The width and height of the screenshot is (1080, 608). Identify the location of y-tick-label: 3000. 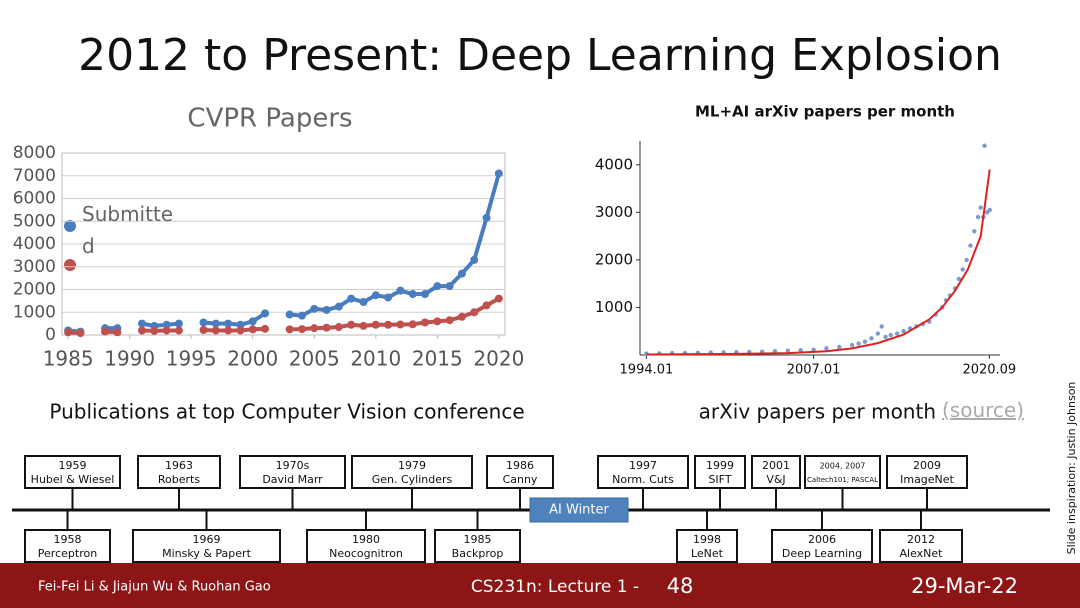
(614, 212).